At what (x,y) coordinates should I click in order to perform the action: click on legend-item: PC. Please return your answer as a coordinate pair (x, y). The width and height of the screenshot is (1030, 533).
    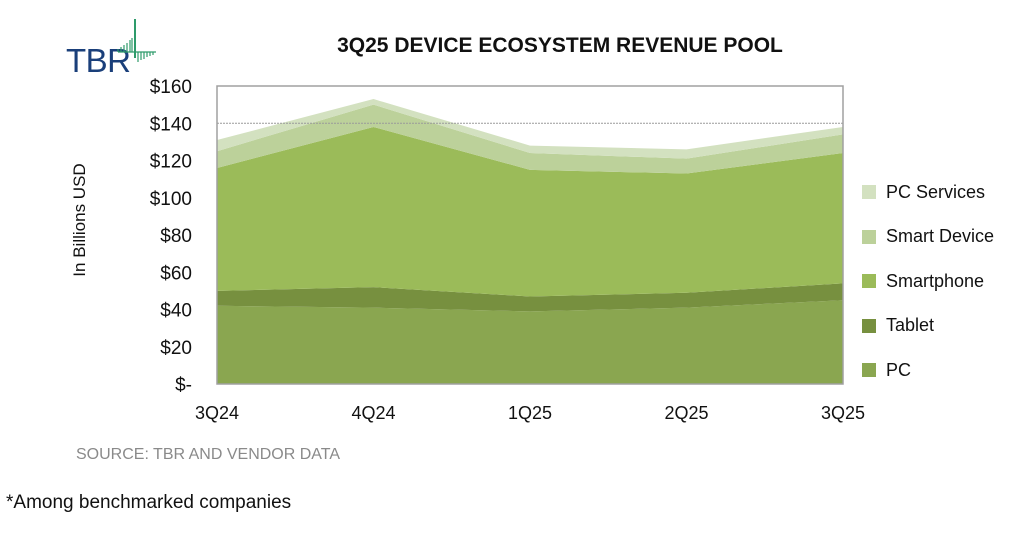
    Looking at the image, I should click on (928, 370).